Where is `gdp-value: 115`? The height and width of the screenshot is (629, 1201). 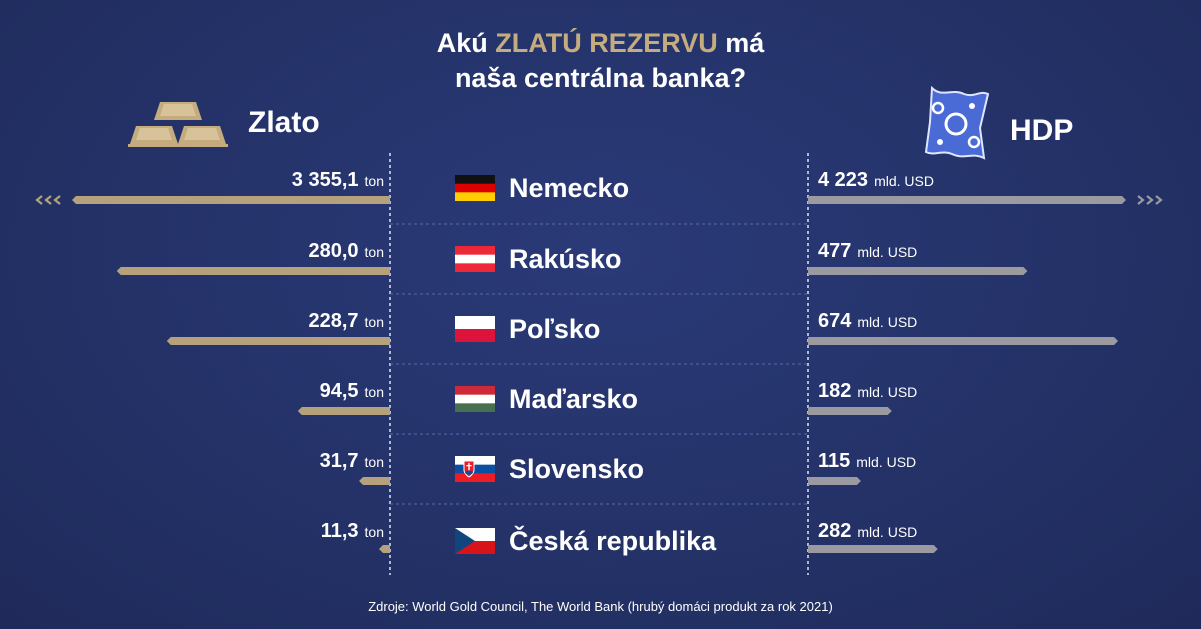
gdp-value: 115 is located at coordinates (834, 461).